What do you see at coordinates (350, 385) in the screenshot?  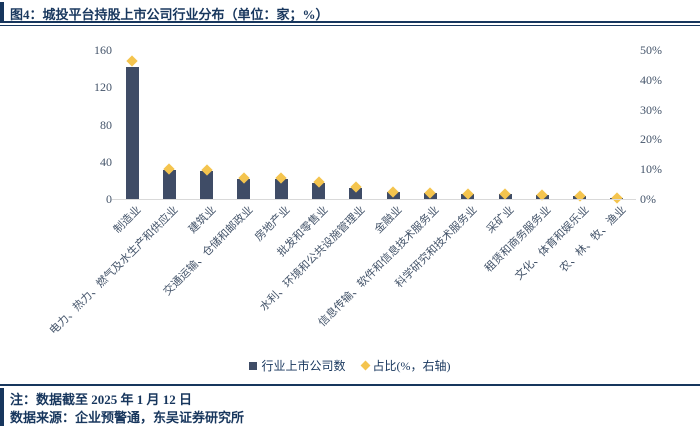 I see `footer-divider` at bounding box center [350, 385].